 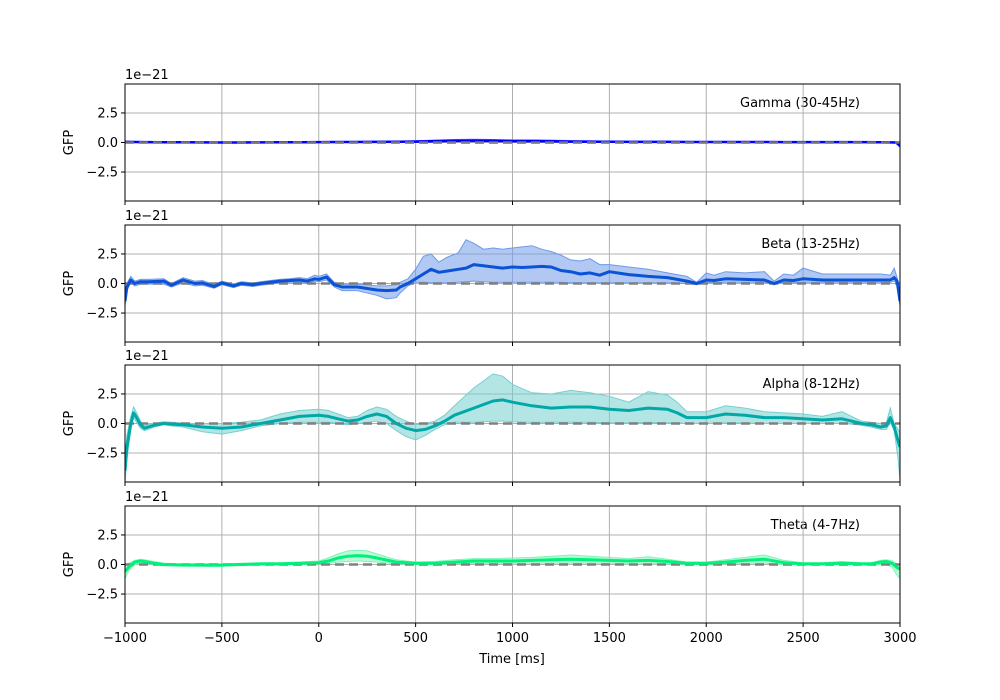 I want to click on panel-title: Beta (13-25Hz), so click(x=810, y=244).